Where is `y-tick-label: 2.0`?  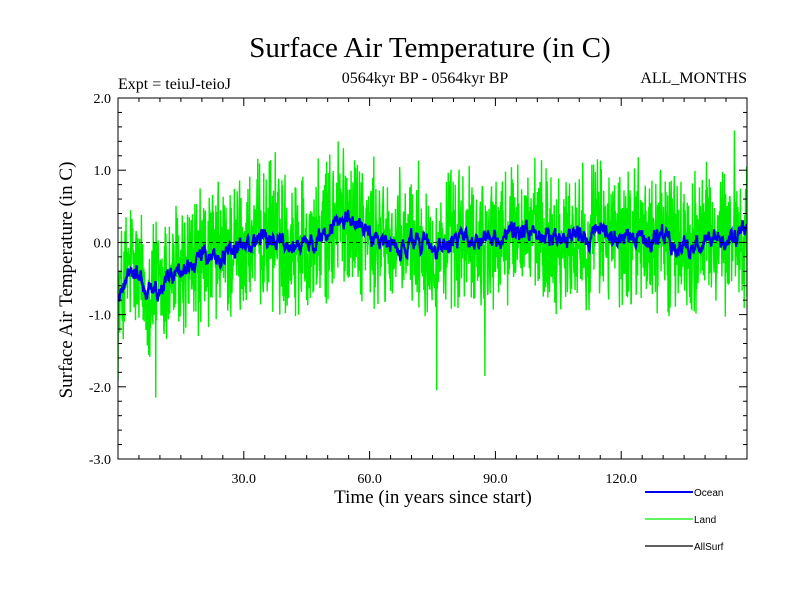
y-tick-label: 2.0 is located at coordinates (103, 99).